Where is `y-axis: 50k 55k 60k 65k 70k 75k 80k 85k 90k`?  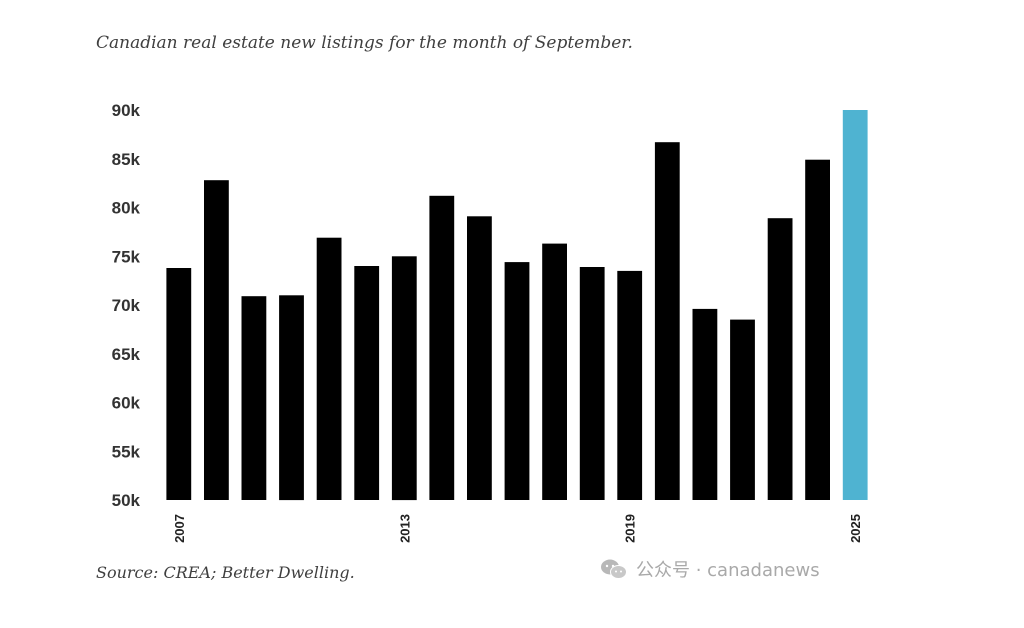 y-axis: 50k 55k 60k 65k 70k 75k 80k 85k 90k is located at coordinates (126, 305).